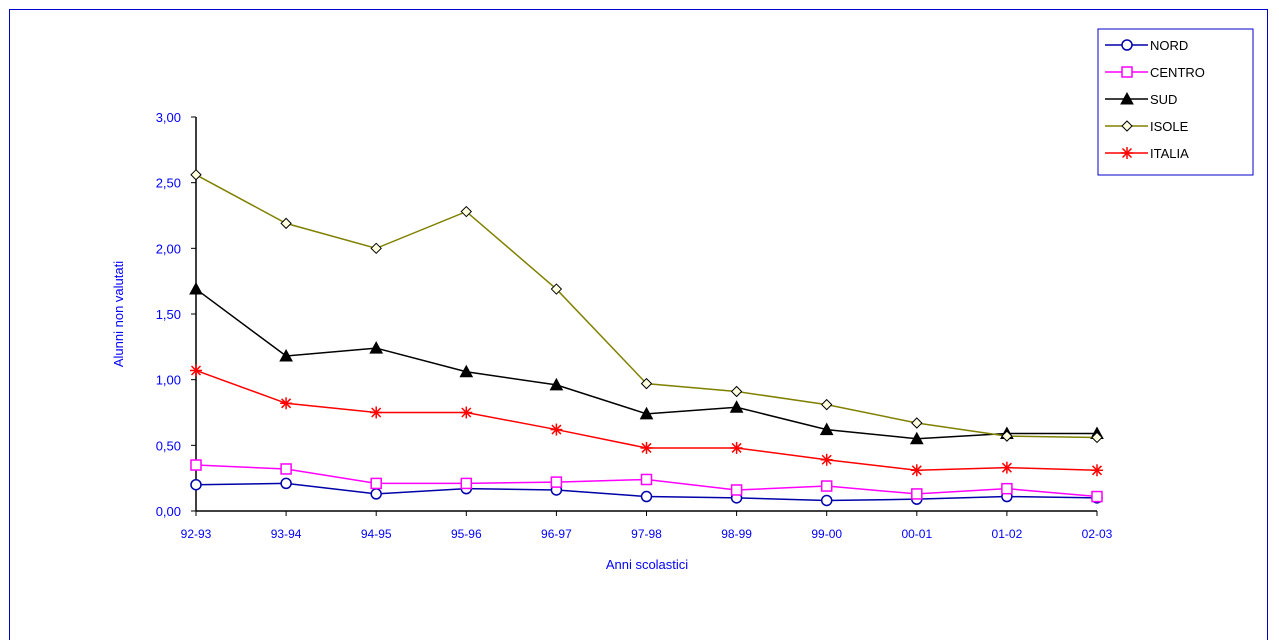  What do you see at coordinates (168, 380) in the screenshot?
I see `y-tick-label: 1,00` at bounding box center [168, 380].